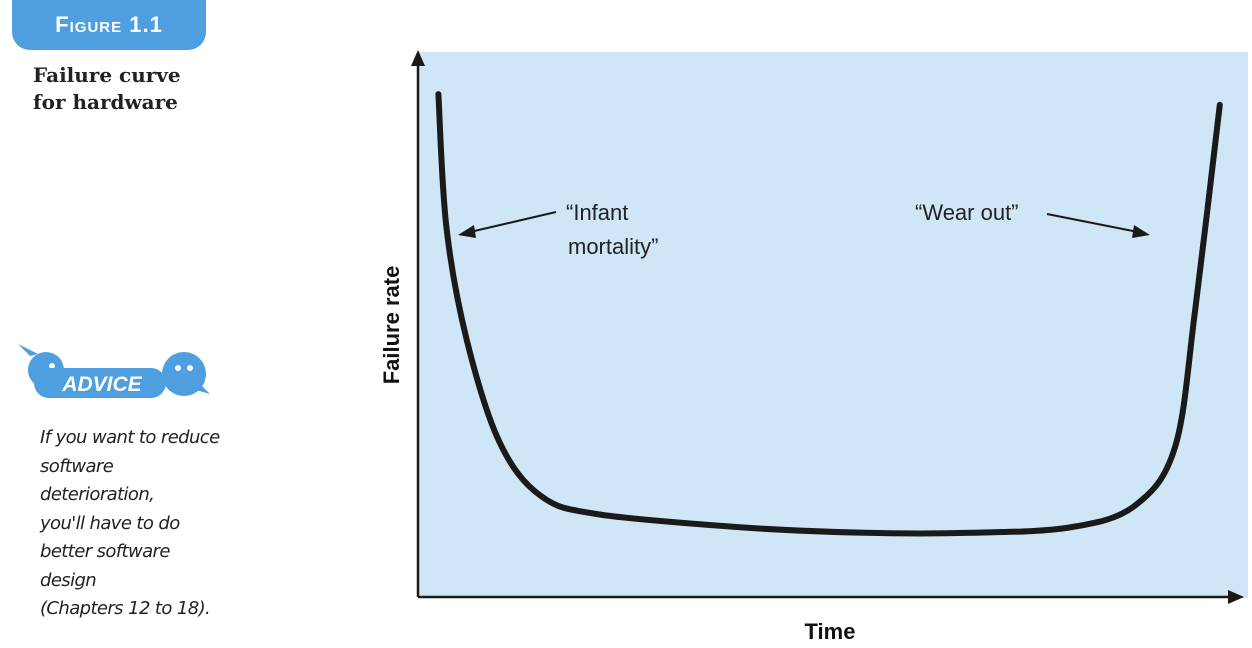 This screenshot has height=648, width=1252. What do you see at coordinates (558, 229) in the screenshot?
I see `annotation-infant-mortality: “Infant mortality”` at bounding box center [558, 229].